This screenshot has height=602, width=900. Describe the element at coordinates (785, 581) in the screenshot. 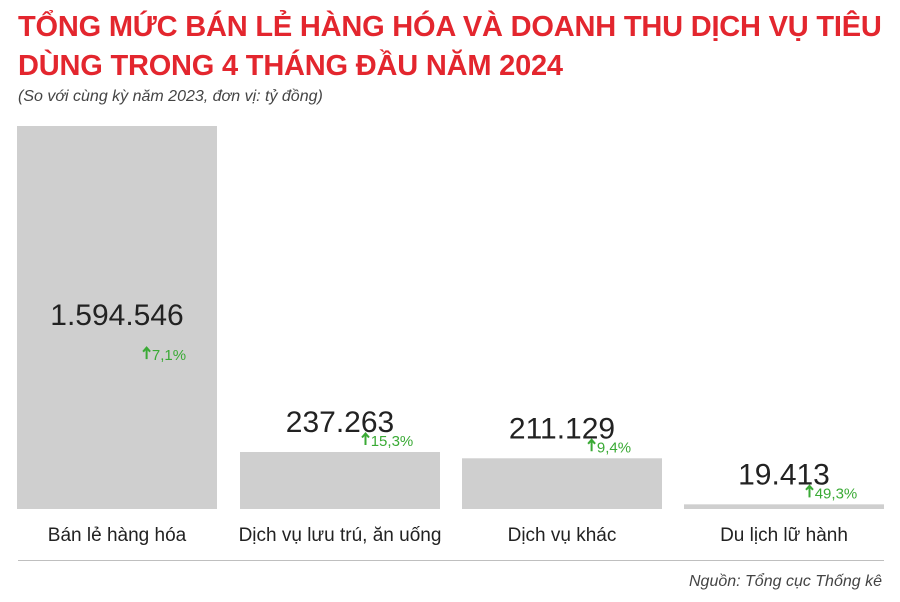

I see `source-note: Nguồn: Tổng cục Thống kê` at that location.